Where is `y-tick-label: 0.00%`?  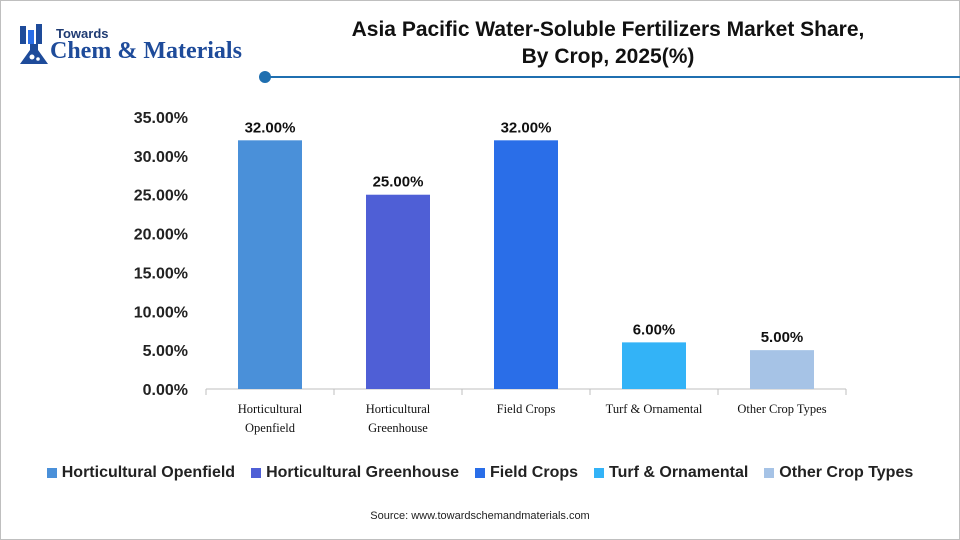
y-tick-label: 0.00% is located at coordinates (165, 390).